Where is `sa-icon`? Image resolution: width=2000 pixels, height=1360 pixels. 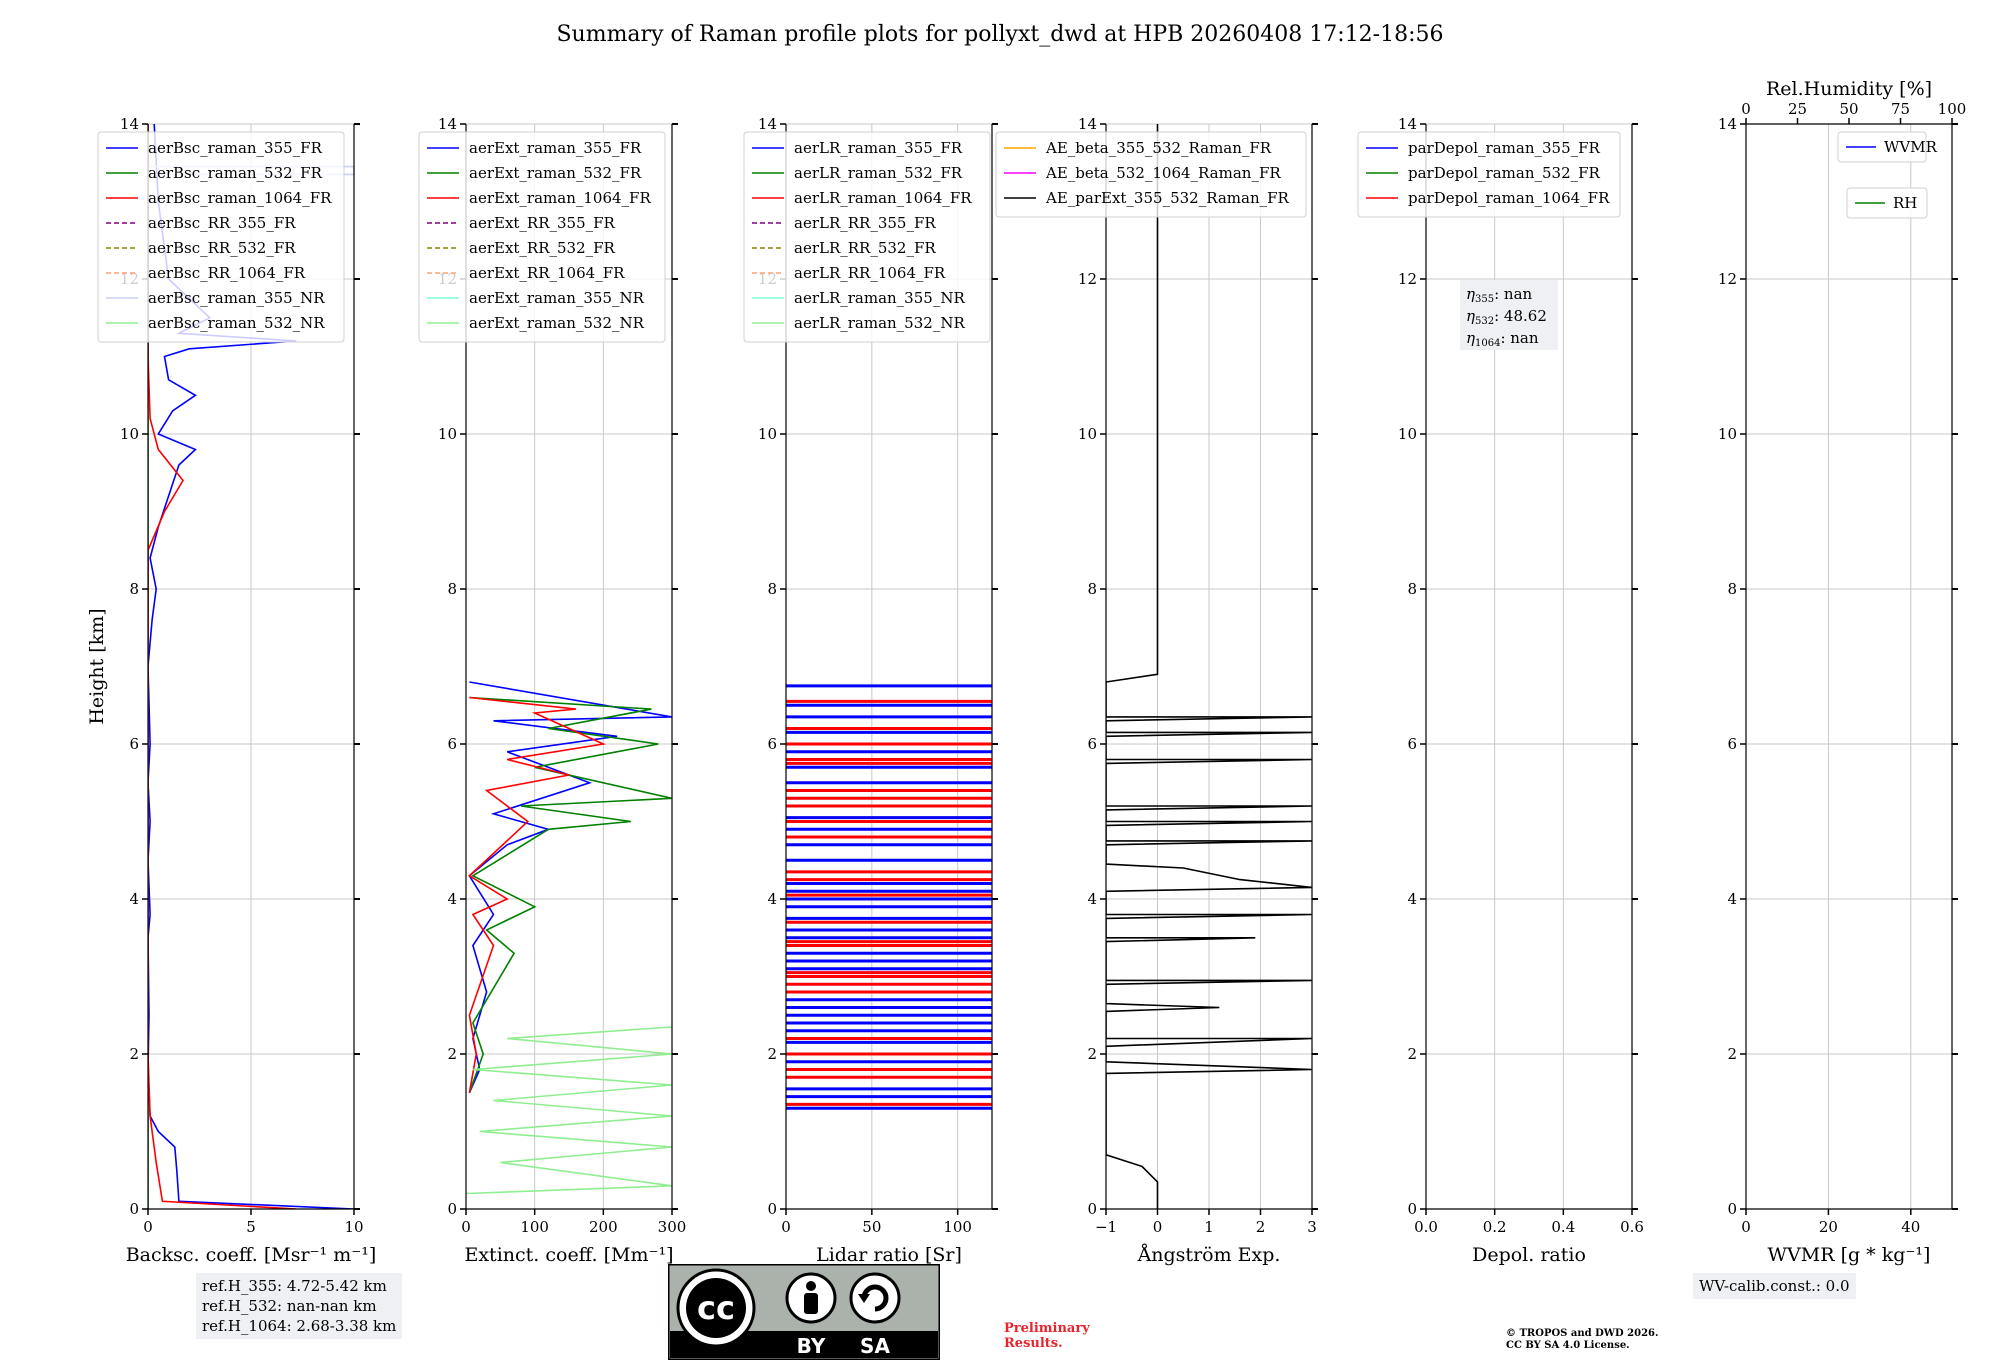 sa-icon is located at coordinates (875, 1298).